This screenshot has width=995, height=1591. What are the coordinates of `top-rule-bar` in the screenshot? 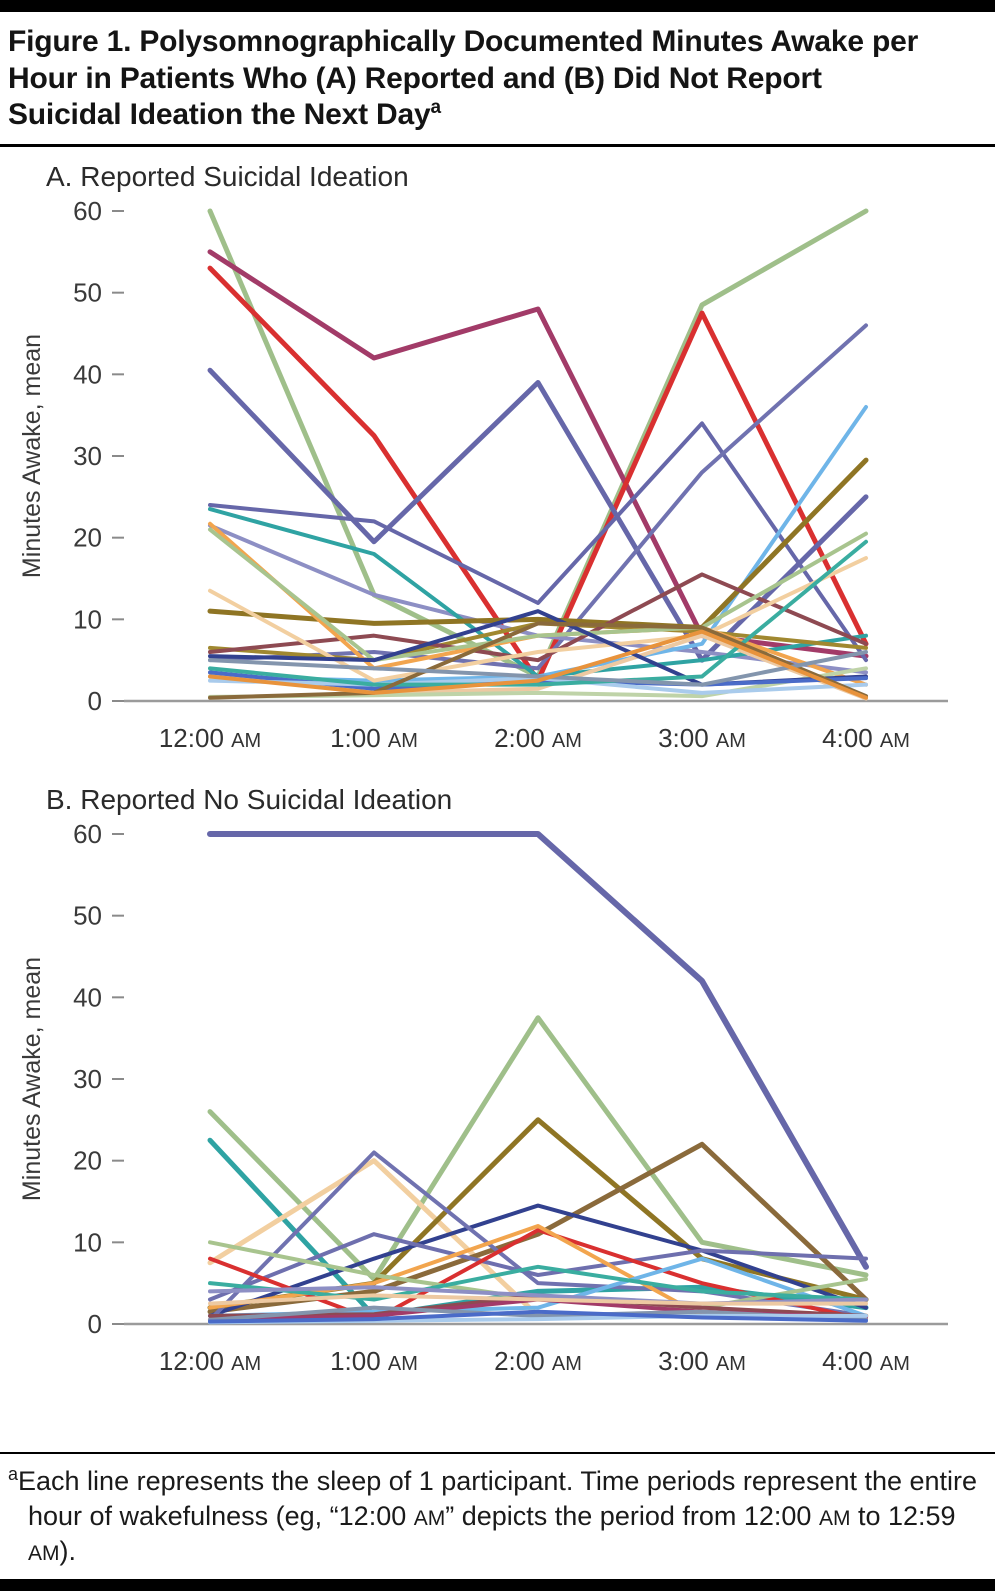 It's located at (497, 6).